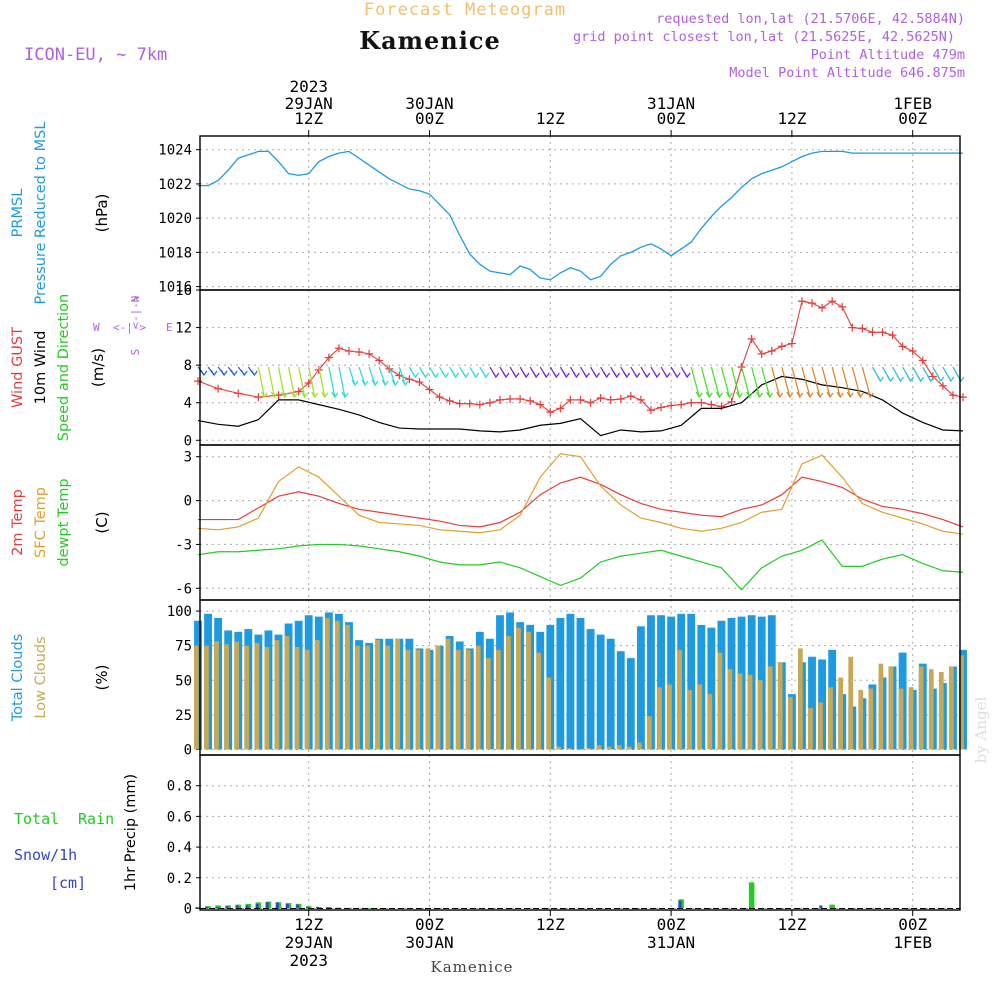 The width and height of the screenshot is (1000, 1000). What do you see at coordinates (175, 185) in the screenshot?
I see `y-tick-label: 1022` at bounding box center [175, 185].